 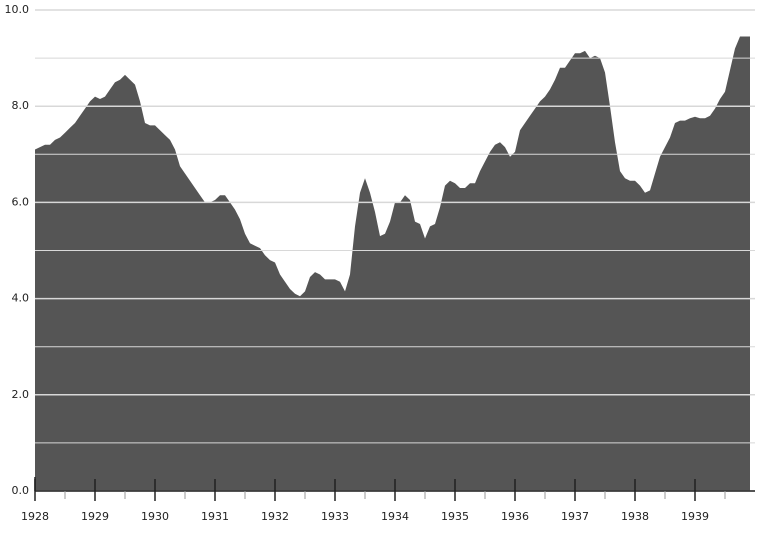 I want to click on x-tick-label: 1934, so click(x=395, y=516).